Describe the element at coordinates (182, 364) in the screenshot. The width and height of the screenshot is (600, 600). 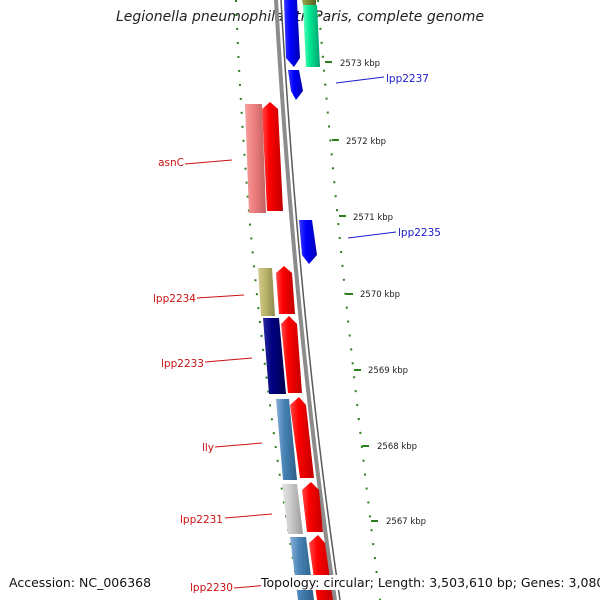
I see `gene-label: lpp2233` at that location.